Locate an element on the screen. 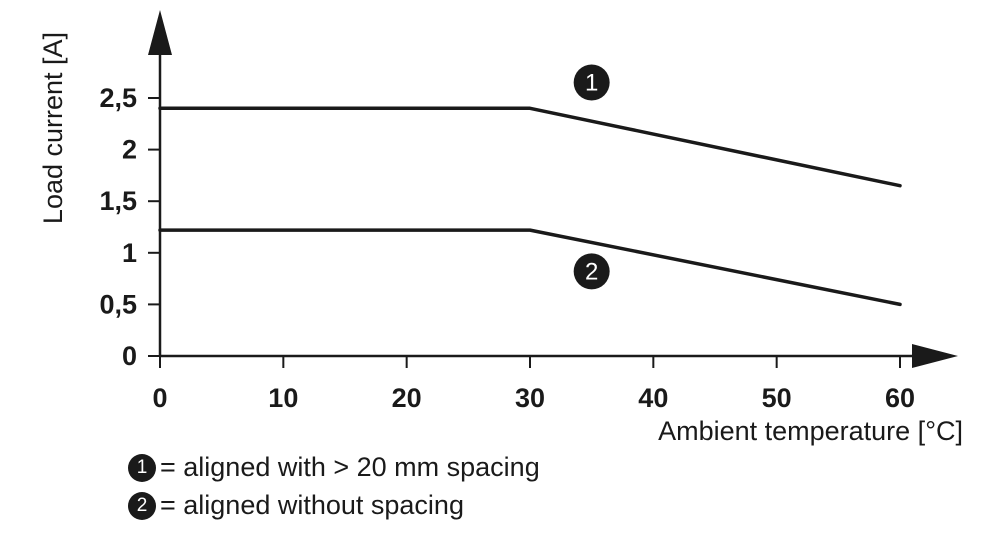  legend-text-1: = aligned with > 20 mm spacing is located at coordinates (350, 467).